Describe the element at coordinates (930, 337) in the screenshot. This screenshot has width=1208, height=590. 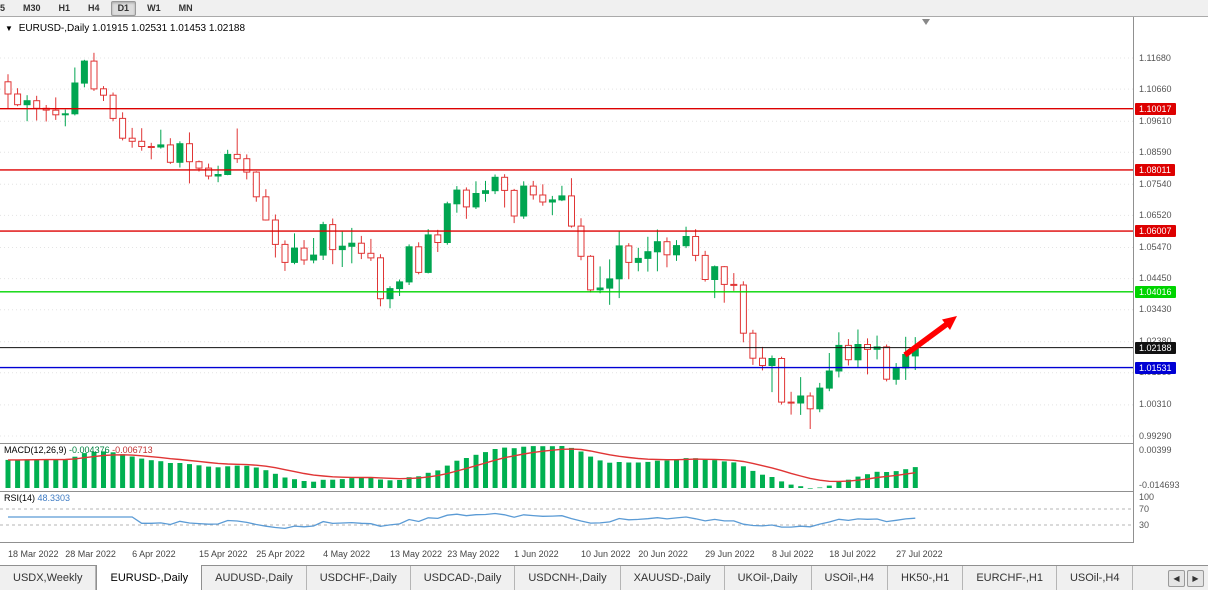
I see `trend-arrow` at that location.